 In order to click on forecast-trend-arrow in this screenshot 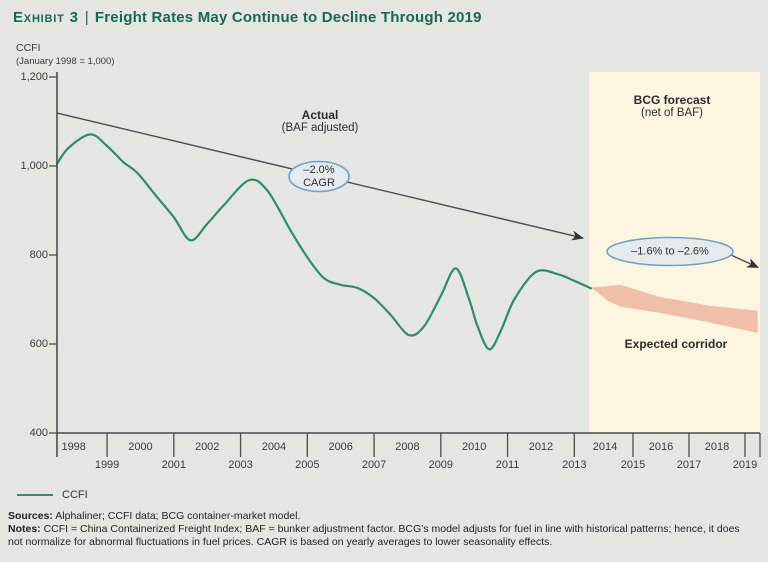, I will do `click(745, 261)`.